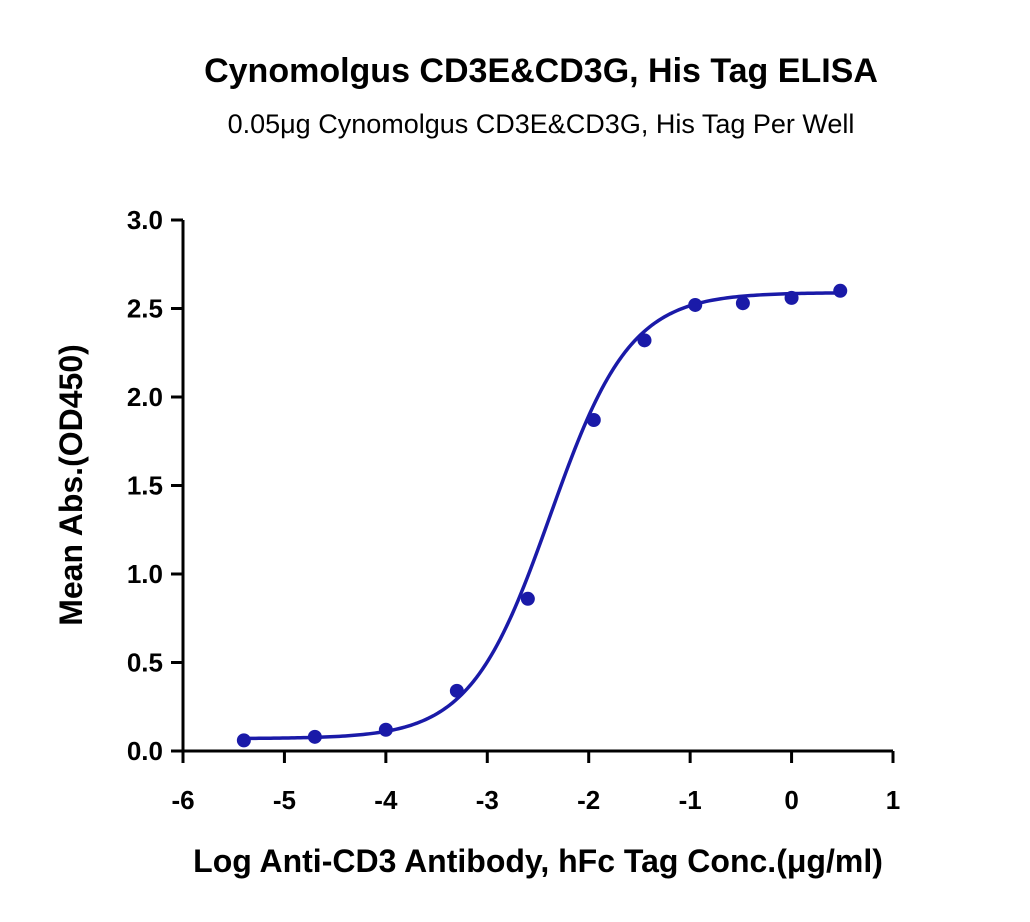 This screenshot has width=1030, height=922. Describe the element at coordinates (145, 397) in the screenshot. I see `y-tick-label: 2.0` at that location.